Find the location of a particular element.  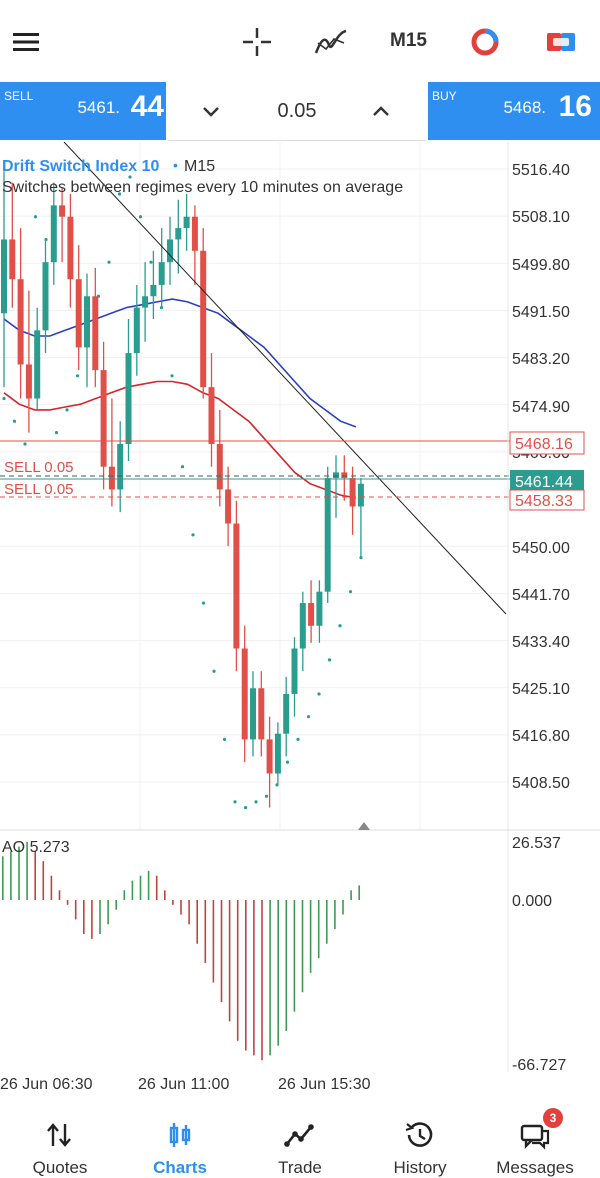

timeframe-button: M15 is located at coordinates (408, 40).